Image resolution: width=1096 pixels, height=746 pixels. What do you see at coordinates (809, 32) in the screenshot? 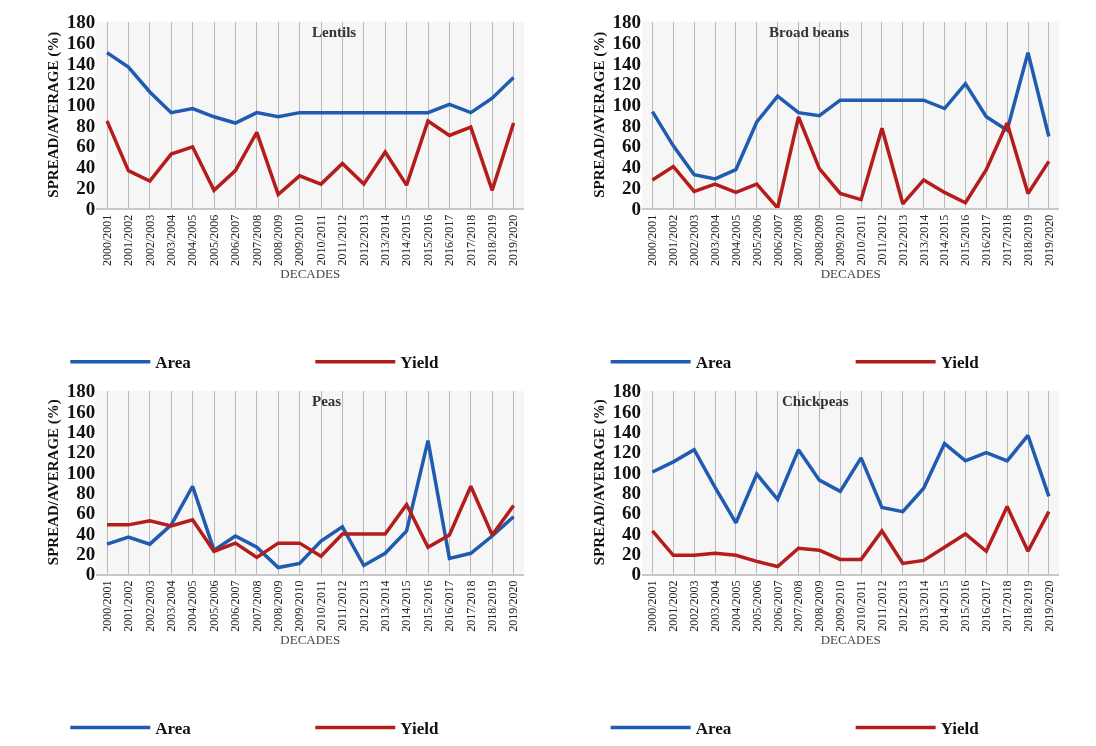
I see `chart-title: Broad beans` at bounding box center [809, 32].